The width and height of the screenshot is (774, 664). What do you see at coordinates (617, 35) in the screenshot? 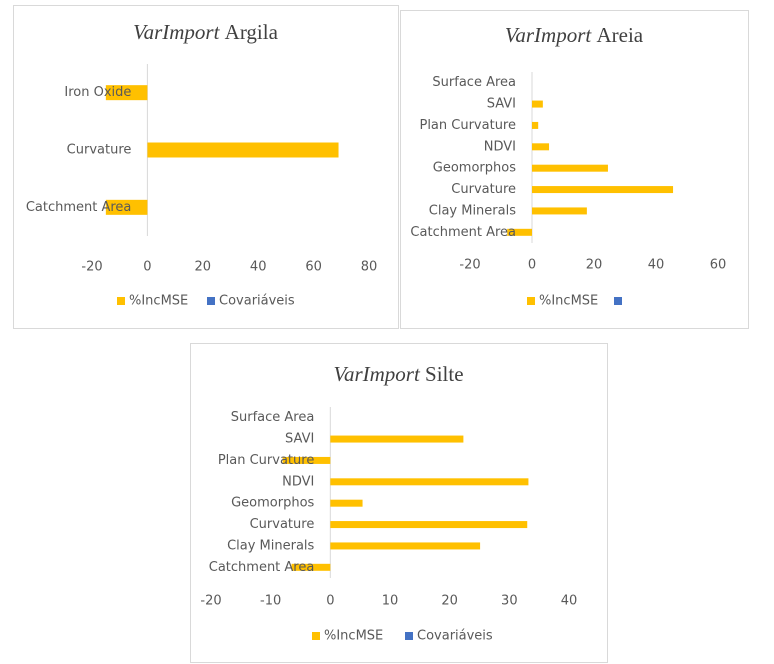
I see `title-text: Areia` at bounding box center [617, 35].